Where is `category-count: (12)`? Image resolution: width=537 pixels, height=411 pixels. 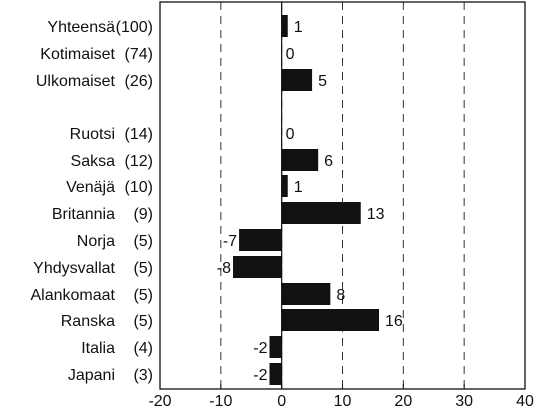 category-count: (12) is located at coordinates (139, 161).